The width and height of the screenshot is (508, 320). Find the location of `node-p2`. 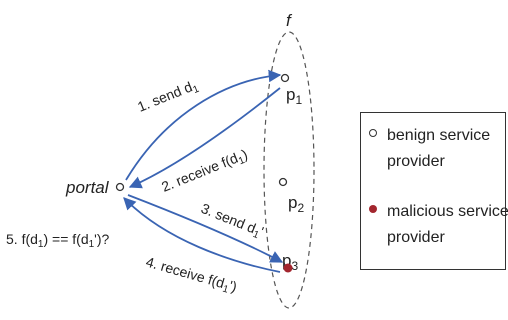

node-p2 is located at coordinates (283, 182).